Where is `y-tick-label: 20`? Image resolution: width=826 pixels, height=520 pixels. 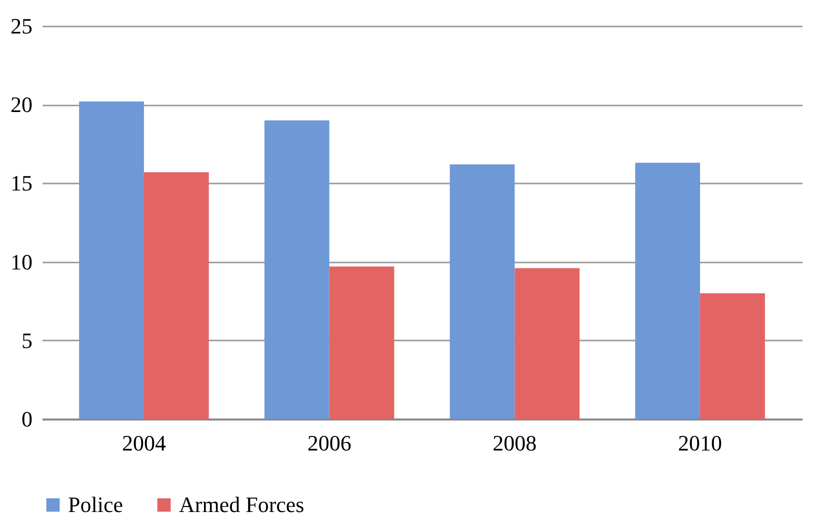
y-tick-label: 20 is located at coordinates (21, 105).